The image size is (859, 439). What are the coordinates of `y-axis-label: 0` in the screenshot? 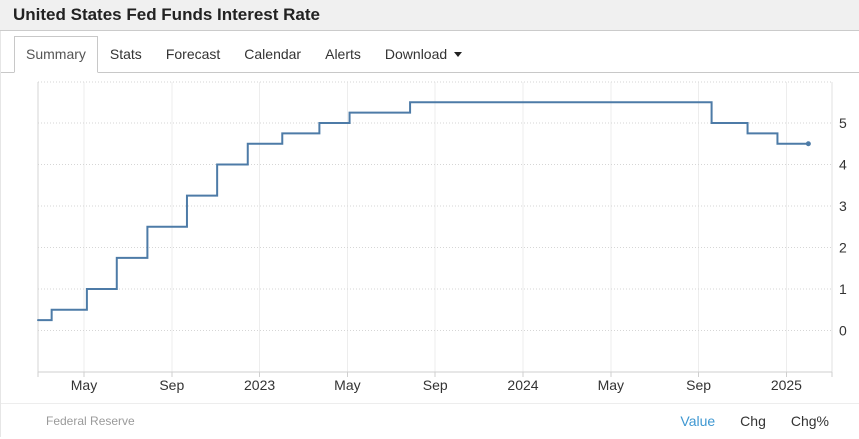 It's located at (843, 331).